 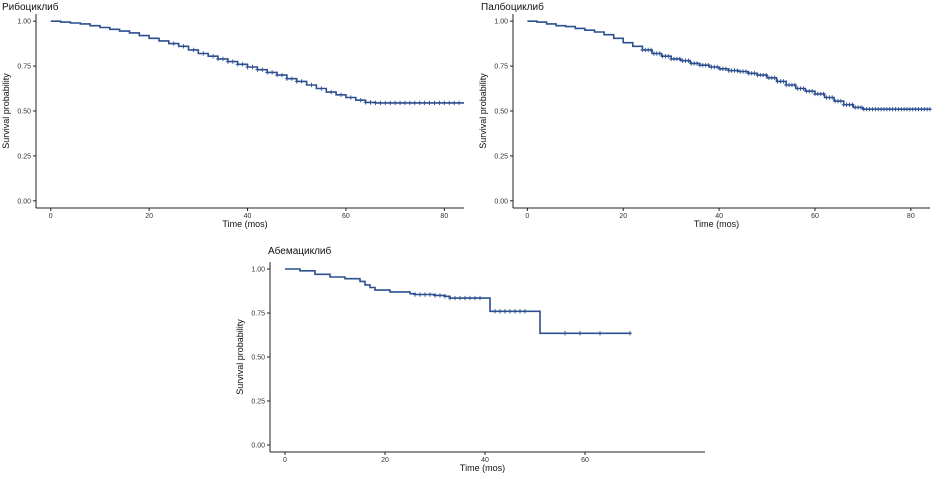 I want to click on panel-title: Рибоциклиб, so click(x=30, y=7).